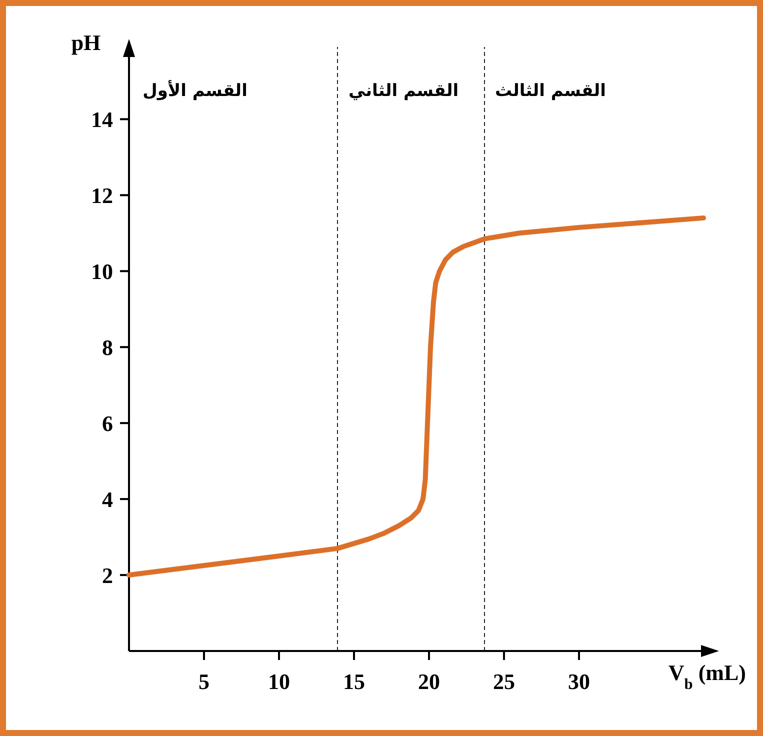 The height and width of the screenshot is (736, 763). Describe the element at coordinates (107, 347) in the screenshot. I see `y-tick-label: 8` at that location.